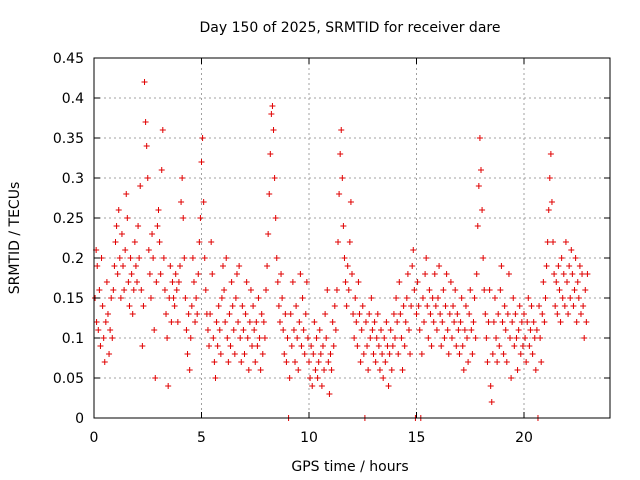 The width and height of the screenshot is (640, 480). I want to click on y-tick-label: 0.45, so click(68, 59).